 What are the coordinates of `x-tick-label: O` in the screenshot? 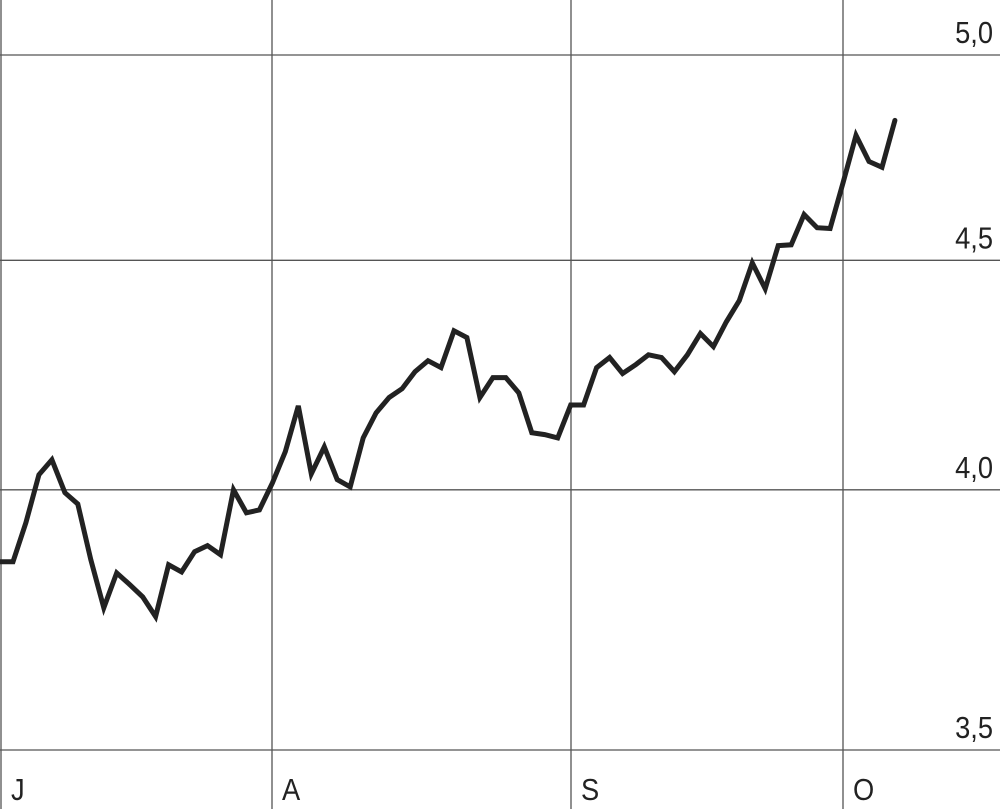 It's located at (863, 790).